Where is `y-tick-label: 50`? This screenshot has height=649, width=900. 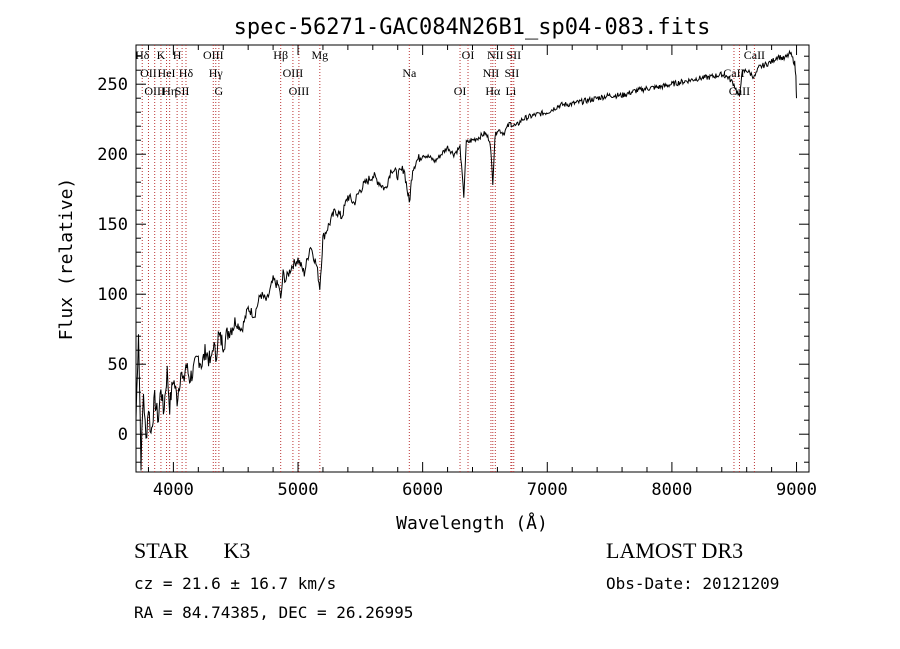
y-tick-label: 50 is located at coordinates (118, 365).